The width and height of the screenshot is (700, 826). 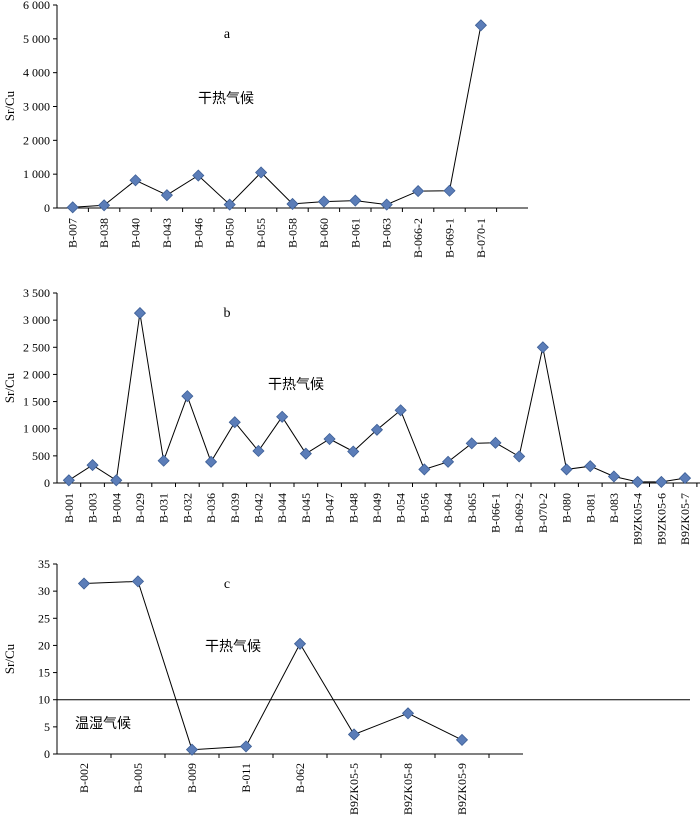 I want to click on x-category-label: B-004, so click(x=116, y=508).